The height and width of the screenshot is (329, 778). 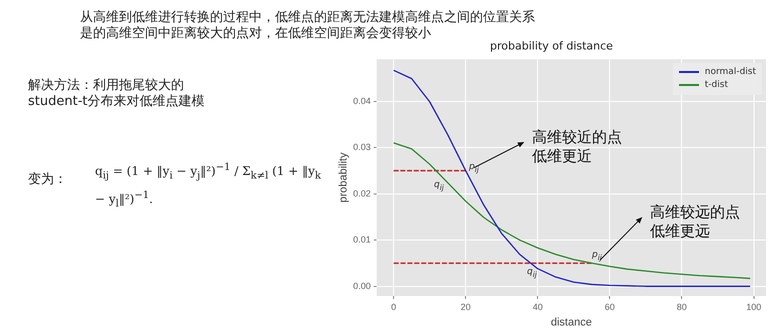 I want to click on x-tick-label: 100, so click(x=754, y=307).